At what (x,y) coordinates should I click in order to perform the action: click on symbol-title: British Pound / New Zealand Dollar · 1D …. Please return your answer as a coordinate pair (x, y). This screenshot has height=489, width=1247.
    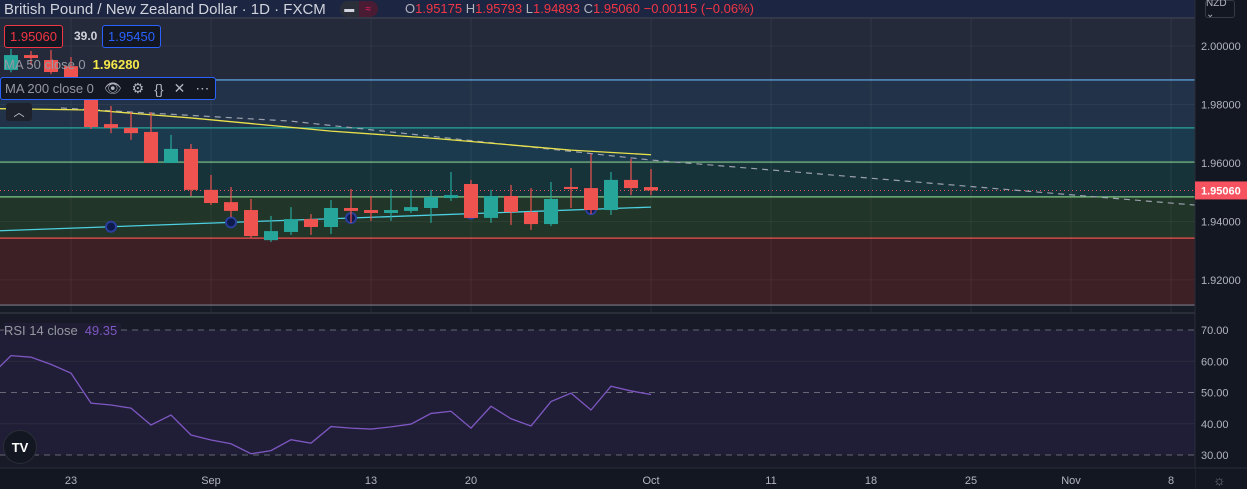
    Looking at the image, I should click on (165, 9).